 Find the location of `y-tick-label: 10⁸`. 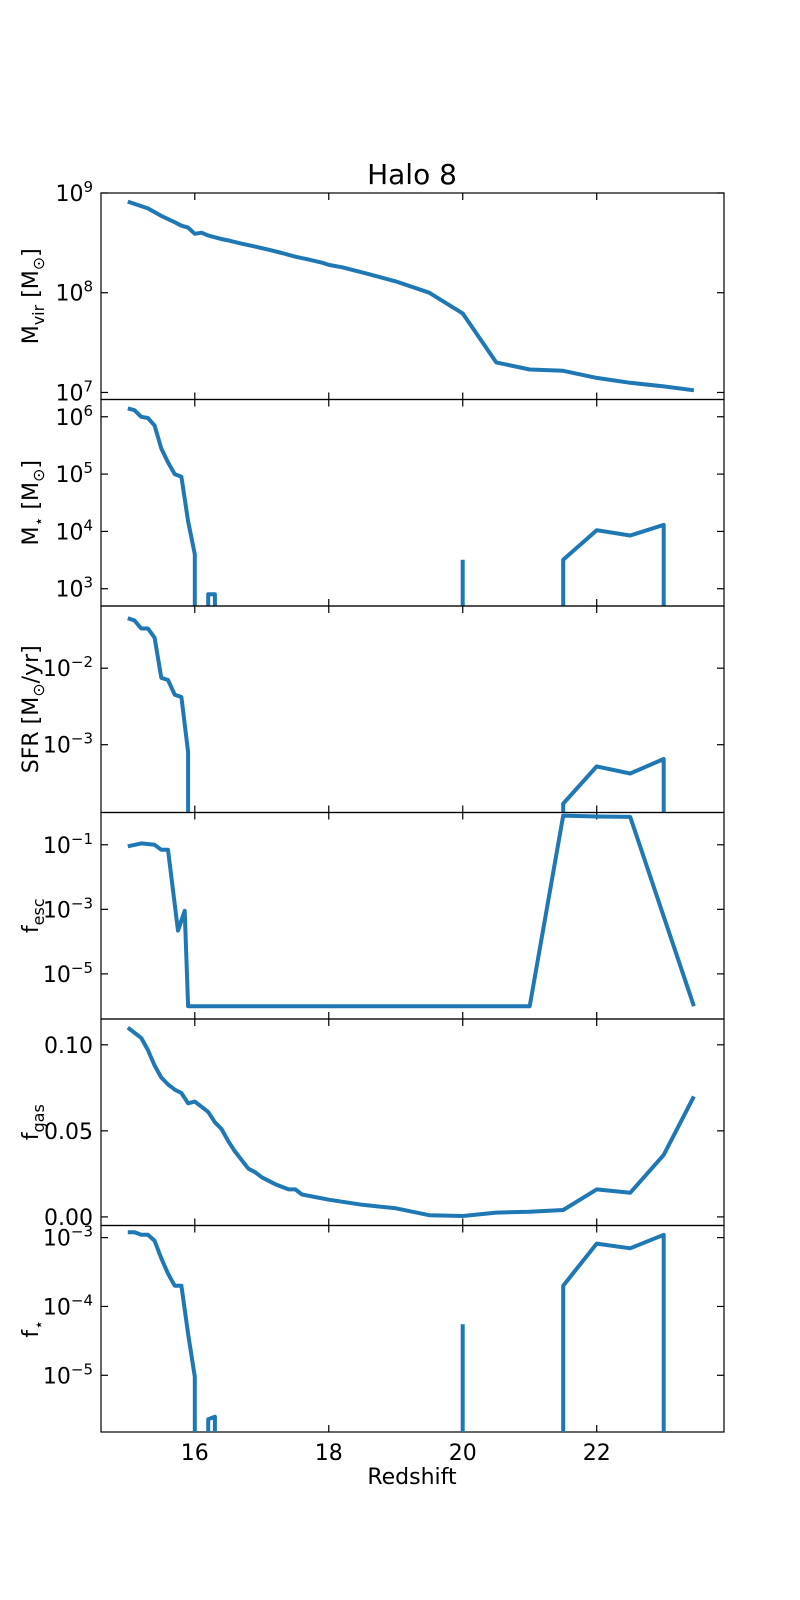

y-tick-label: 10⁸ is located at coordinates (74, 292).